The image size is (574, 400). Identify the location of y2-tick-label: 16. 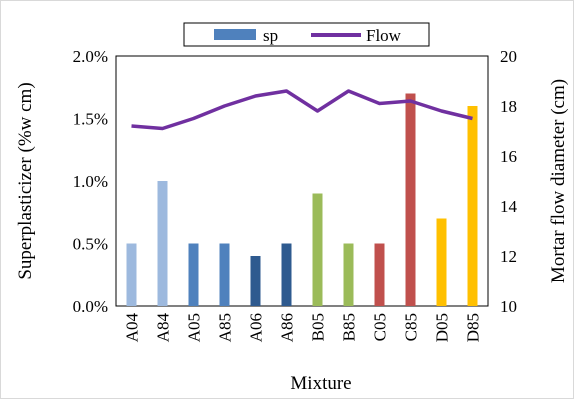
(508, 156).